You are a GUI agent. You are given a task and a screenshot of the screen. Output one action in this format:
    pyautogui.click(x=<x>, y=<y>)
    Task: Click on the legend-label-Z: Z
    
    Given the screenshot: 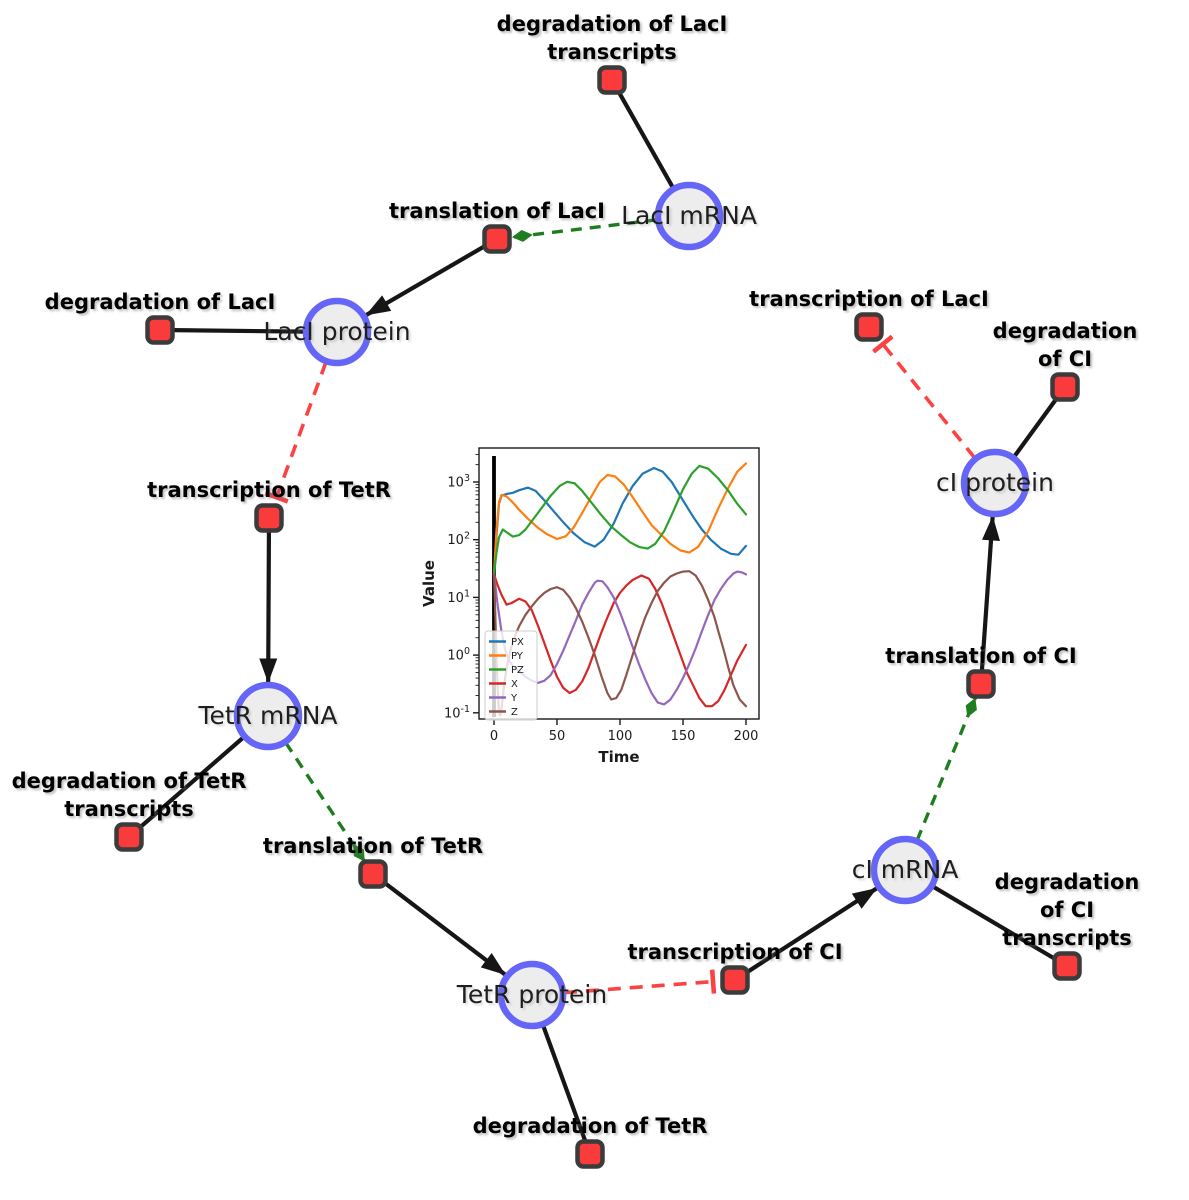 What is the action you would take?
    pyautogui.click(x=514, y=712)
    